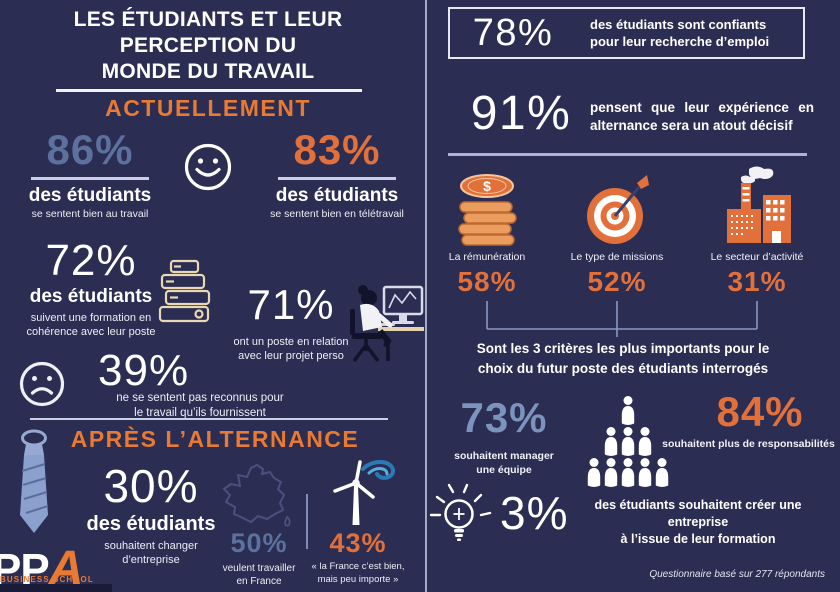  What do you see at coordinates (91, 332) in the screenshot?
I see `stat-72-sub-line2: cohérence avec leur poste` at bounding box center [91, 332].